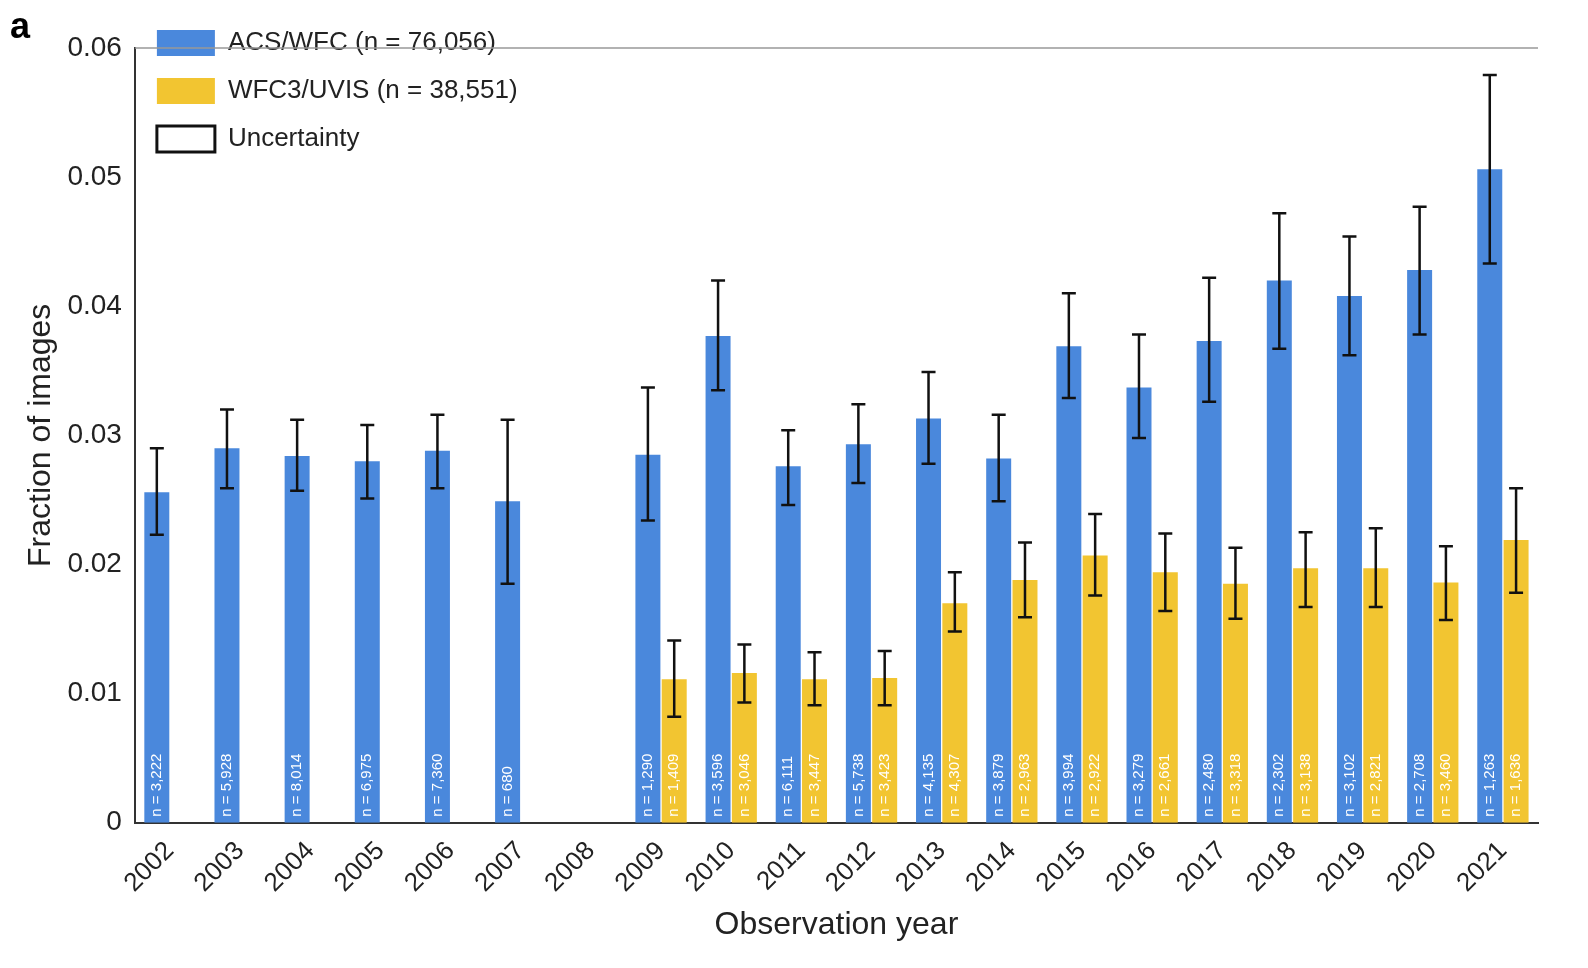  I want to click on annotation: n = 4,307, so click(953, 785).